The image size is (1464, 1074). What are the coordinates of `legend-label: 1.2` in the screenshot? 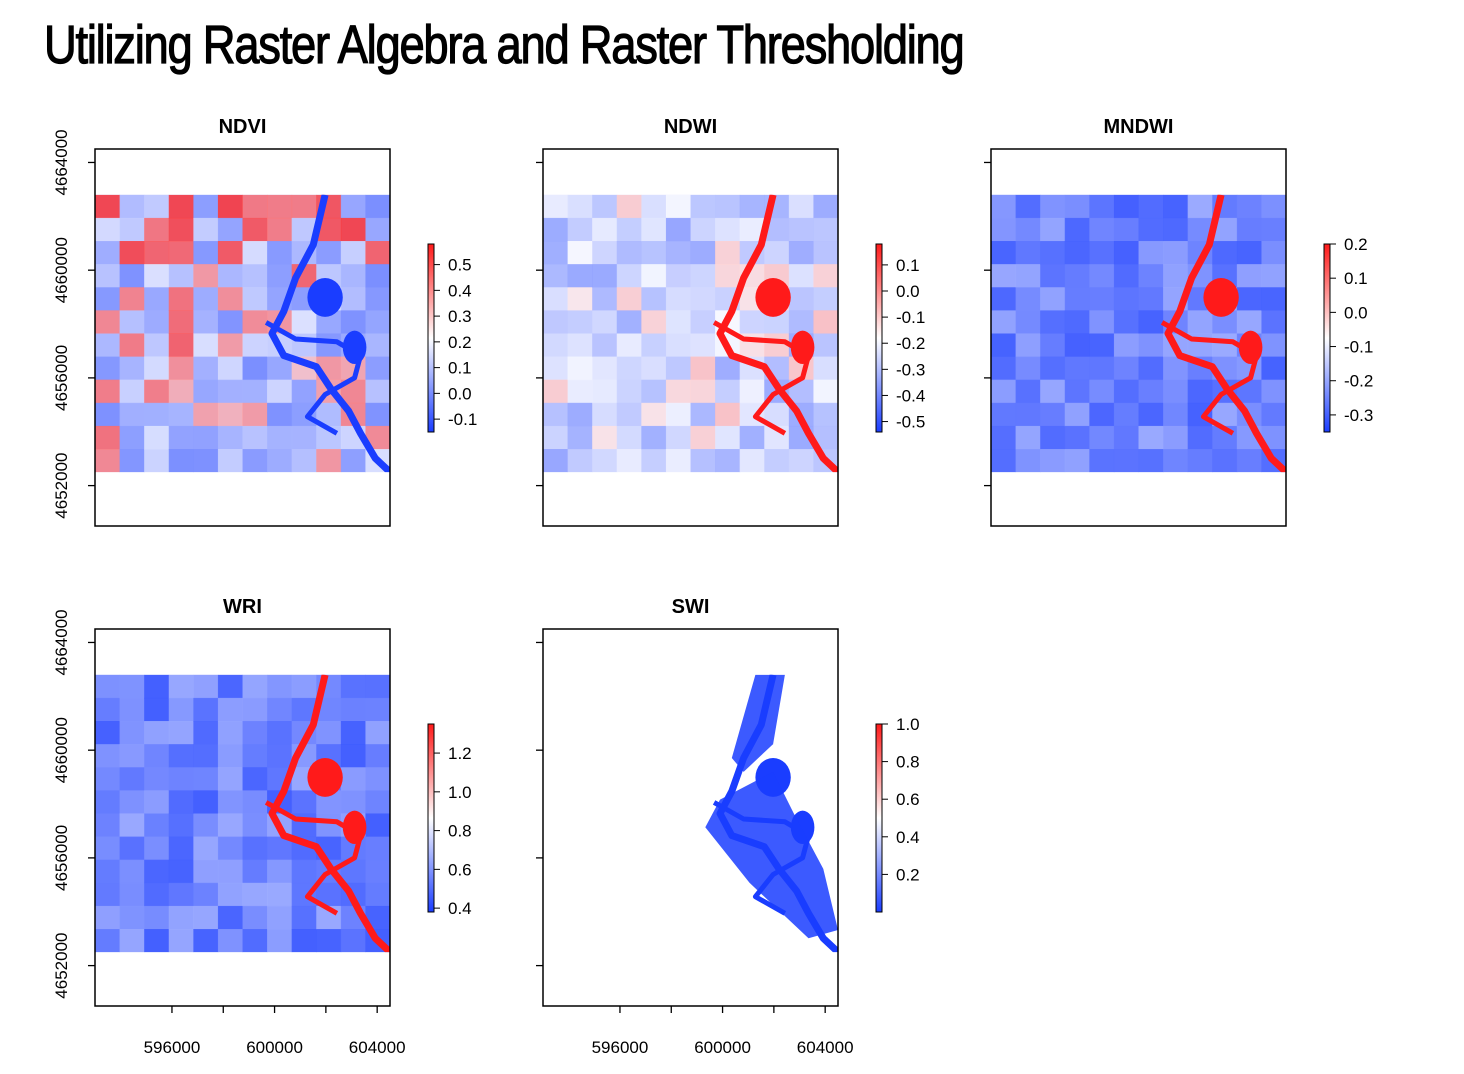 It's located at (460, 753).